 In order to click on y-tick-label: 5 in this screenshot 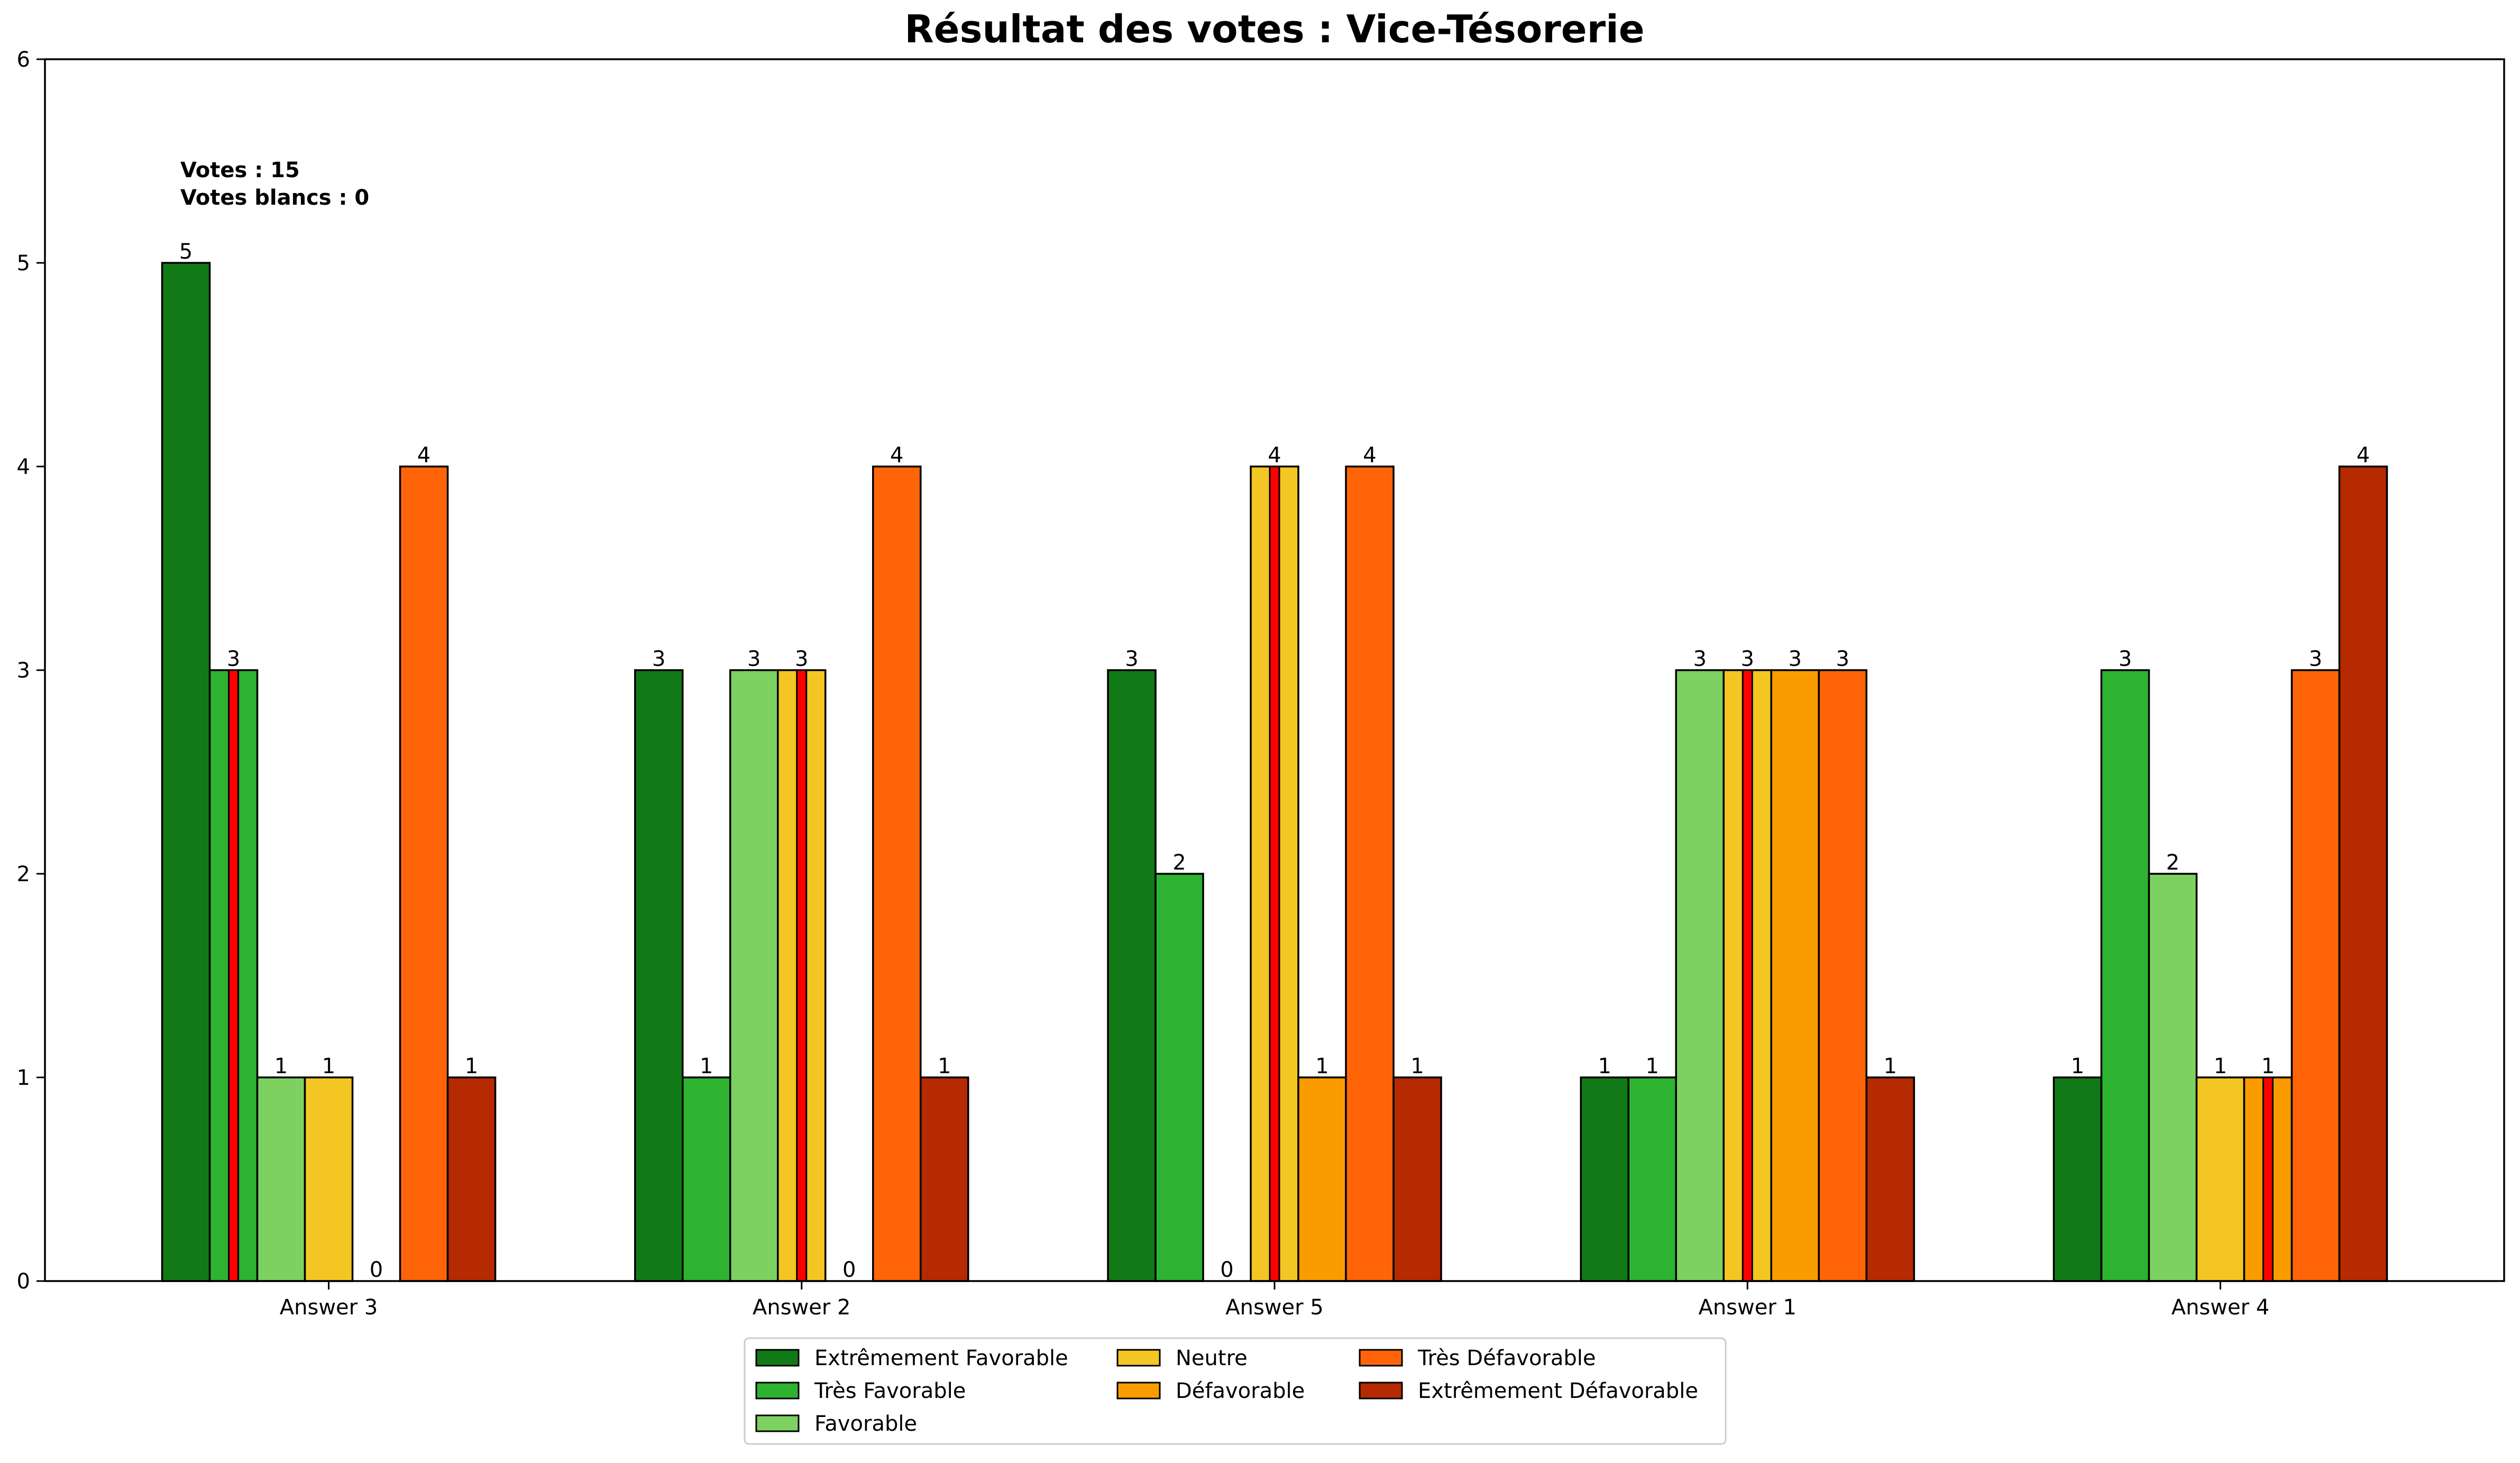, I will do `click(23, 263)`.